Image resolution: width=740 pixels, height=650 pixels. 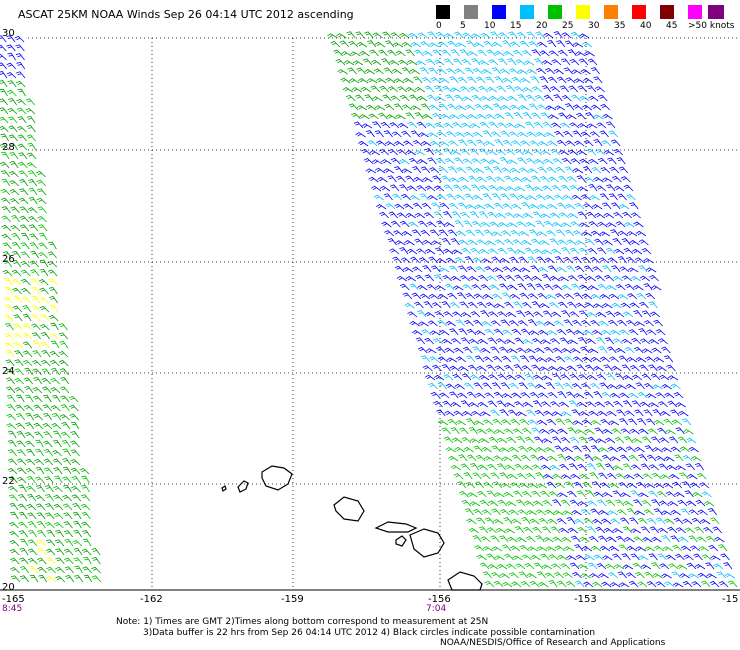 I want to click on island-molokai, so click(x=349, y=509).